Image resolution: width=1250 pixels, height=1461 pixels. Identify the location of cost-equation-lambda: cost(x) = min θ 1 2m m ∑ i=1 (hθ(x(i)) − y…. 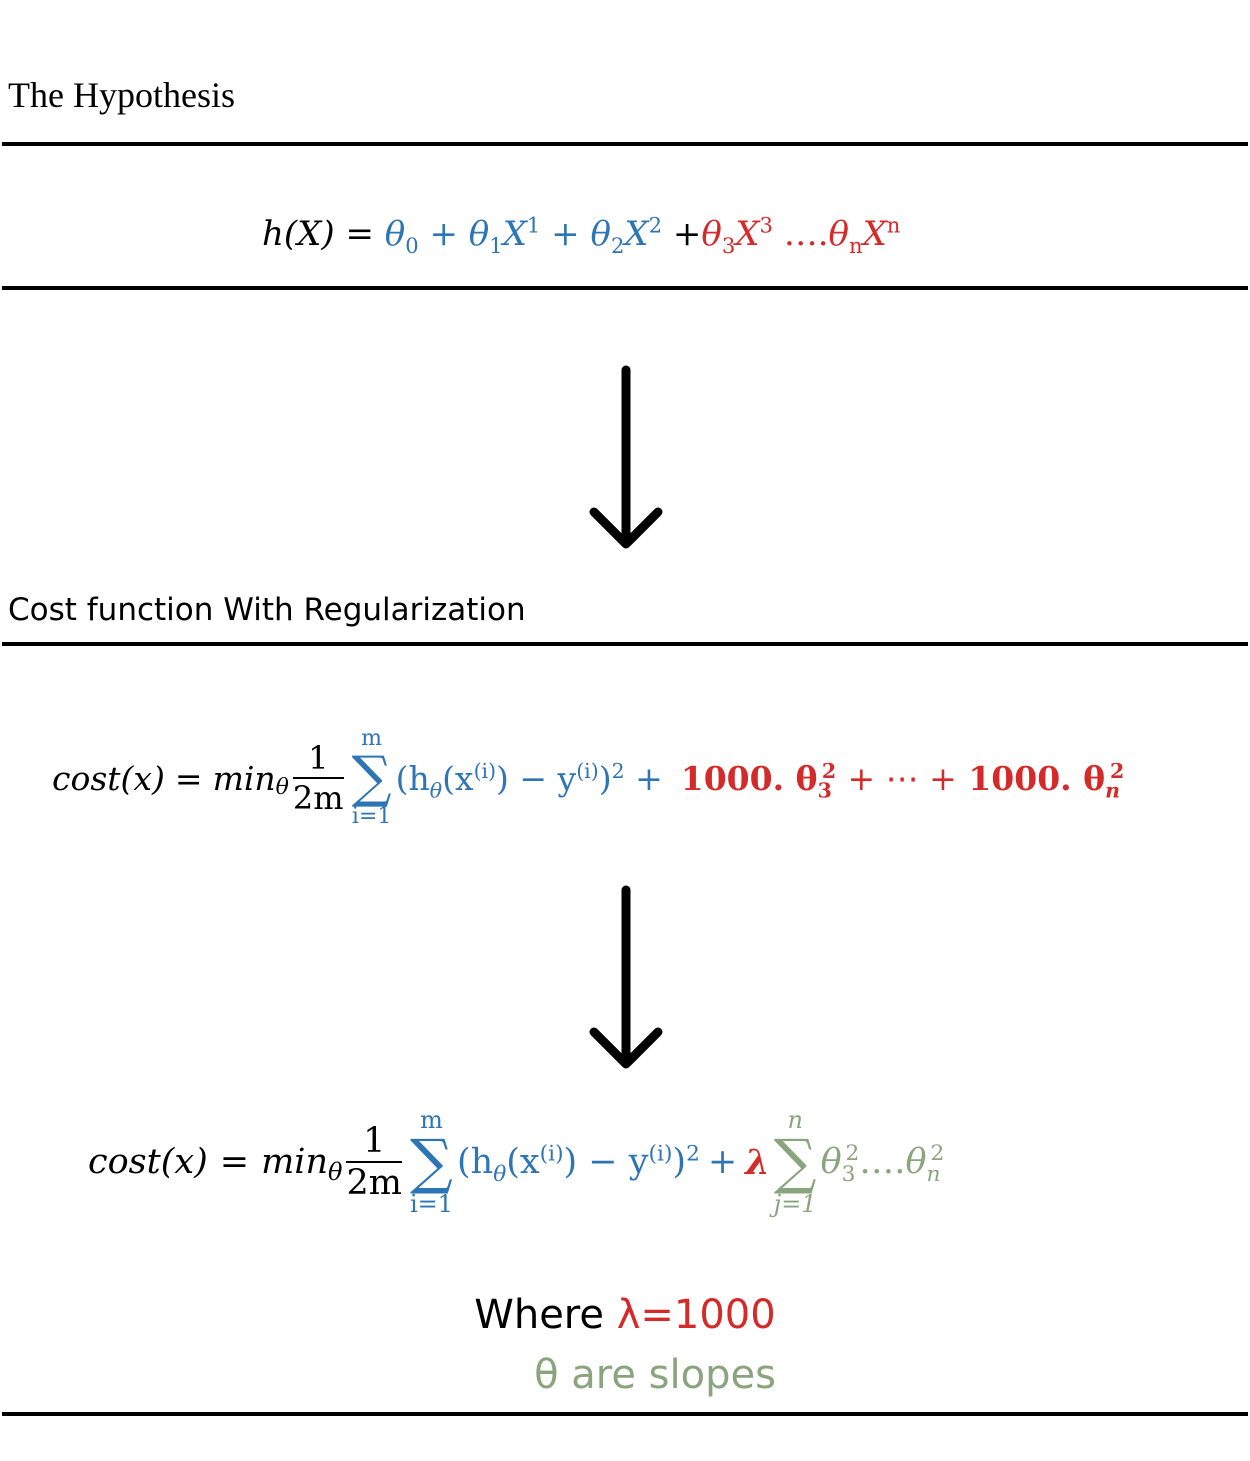
(516, 1162).